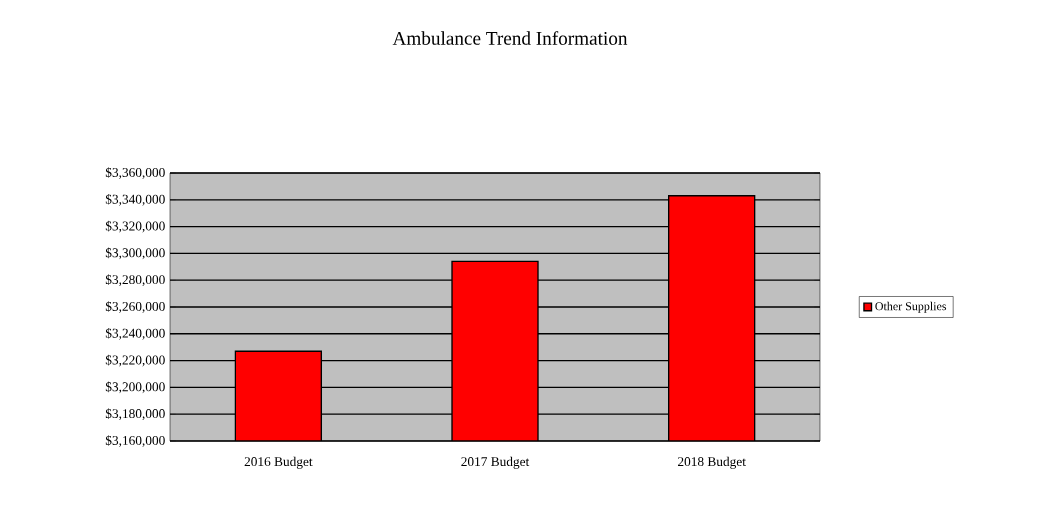  What do you see at coordinates (135, 253) in the screenshot?
I see `y-tick-label: $3,300,000` at bounding box center [135, 253].